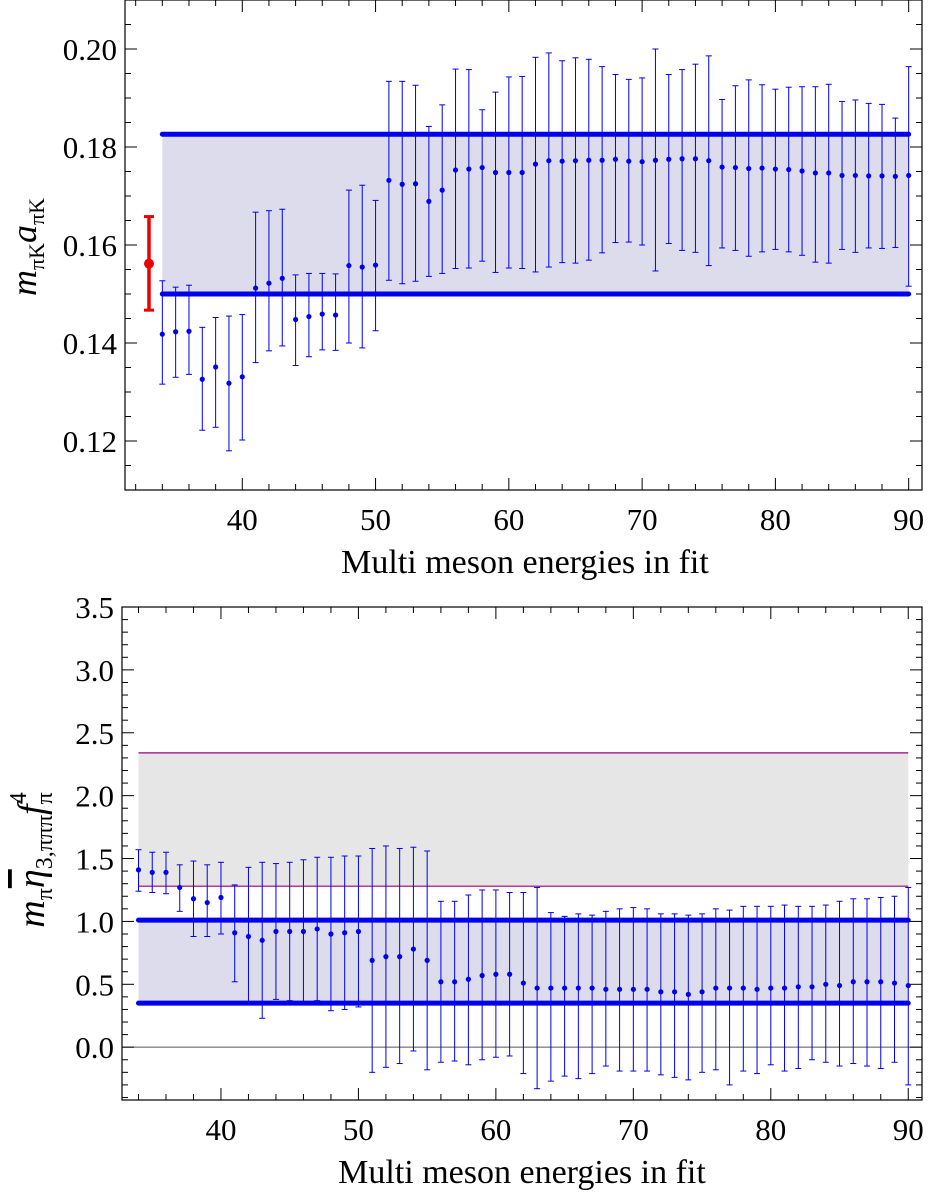 This screenshot has height=1193, width=930. What do you see at coordinates (32, 859) in the screenshot?
I see `y-axis-label: mπη3,πππfπ4` at bounding box center [32, 859].